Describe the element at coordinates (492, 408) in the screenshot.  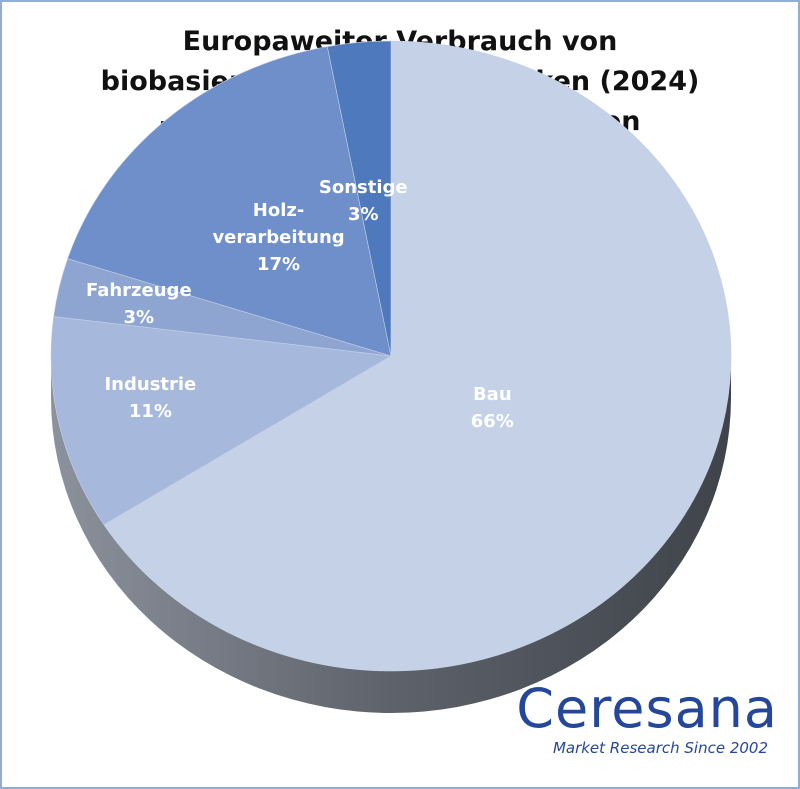
I see `slice-label-bau: Bau 66%` at that location.